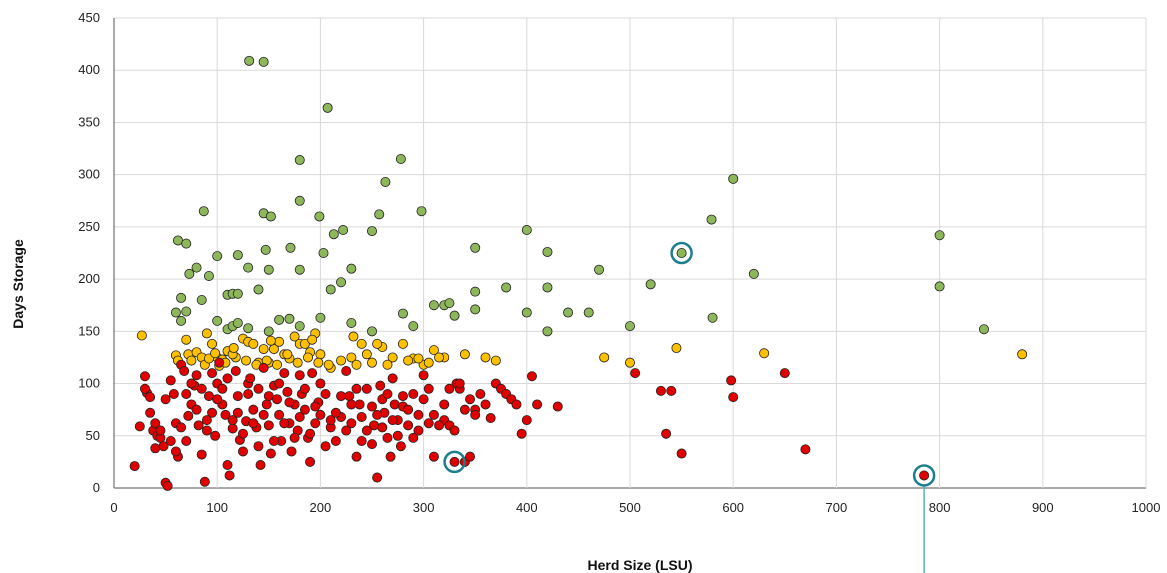 The width and height of the screenshot is (1167, 573). What do you see at coordinates (1146, 507) in the screenshot?
I see `x-tick-label: 1000` at bounding box center [1146, 507].